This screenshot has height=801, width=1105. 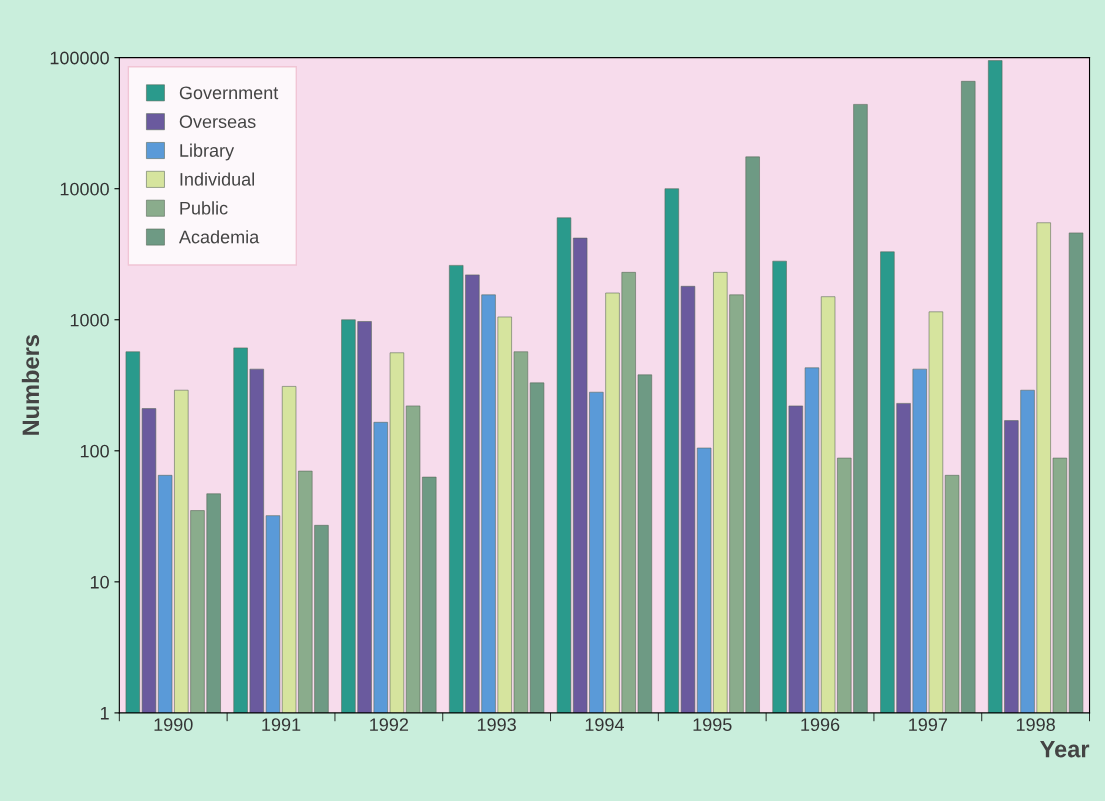 I want to click on legend-label: Academia, so click(x=219, y=237).